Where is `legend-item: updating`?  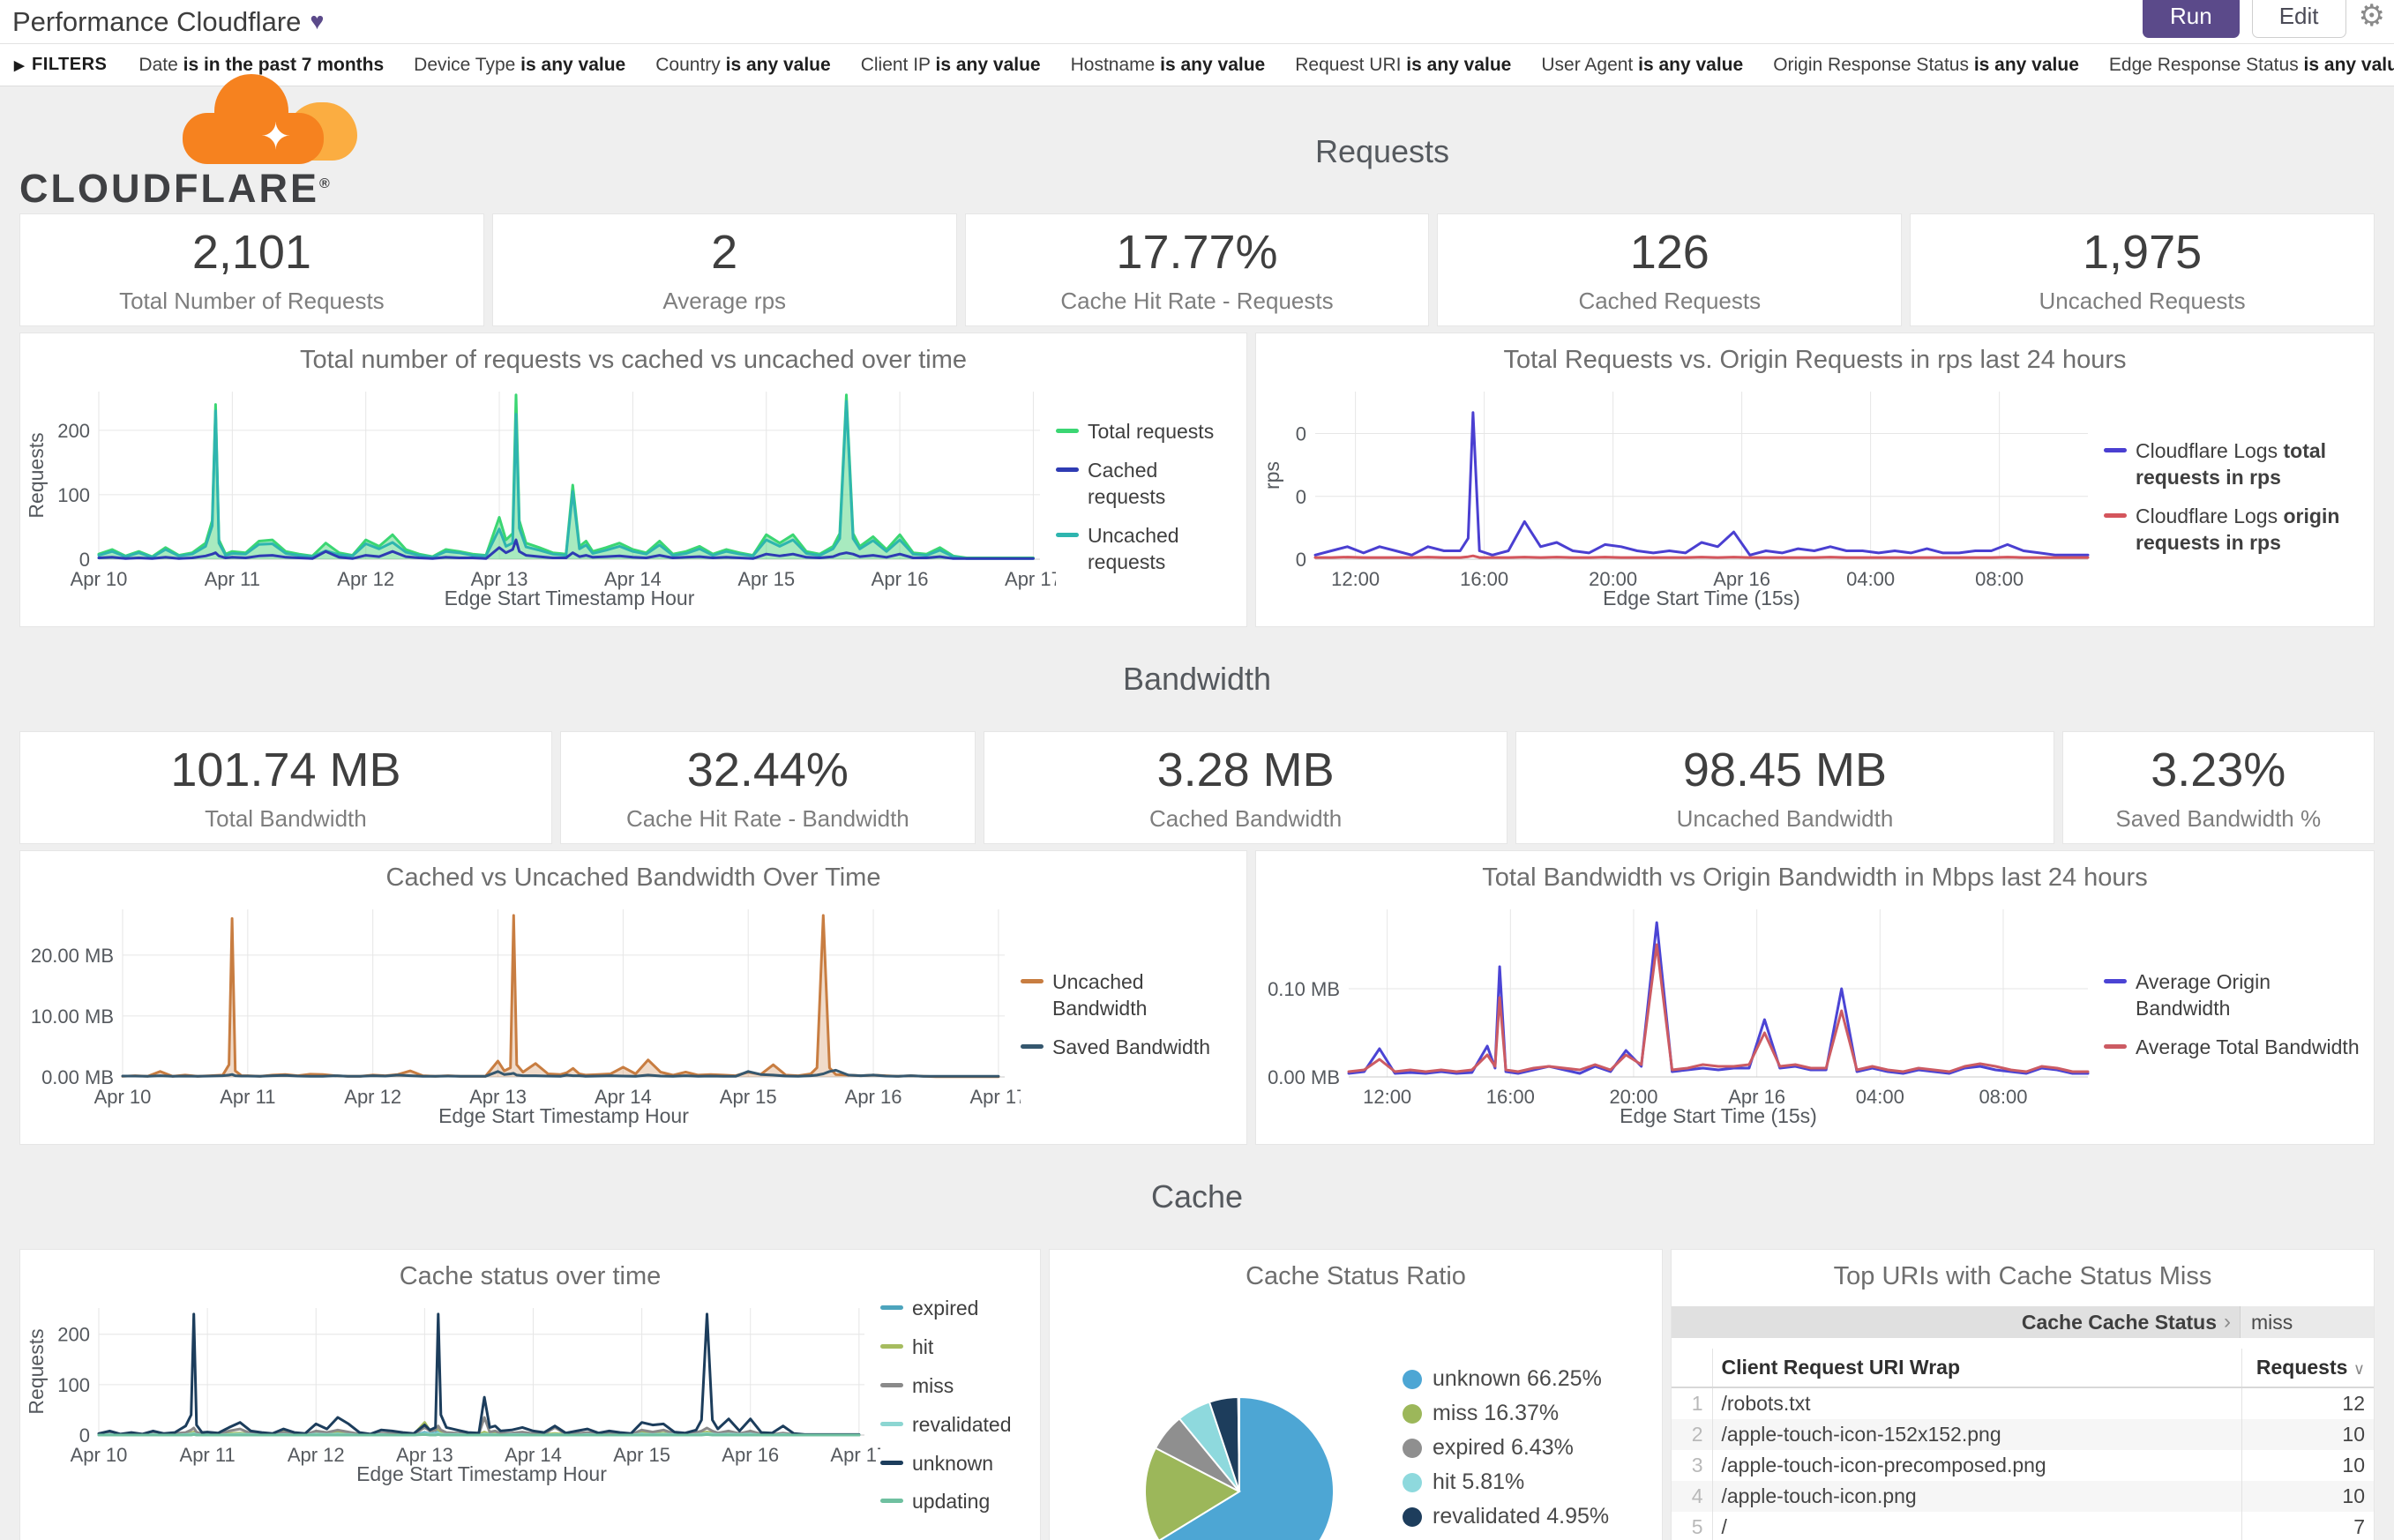 legend-item: updating is located at coordinates (954, 1502).